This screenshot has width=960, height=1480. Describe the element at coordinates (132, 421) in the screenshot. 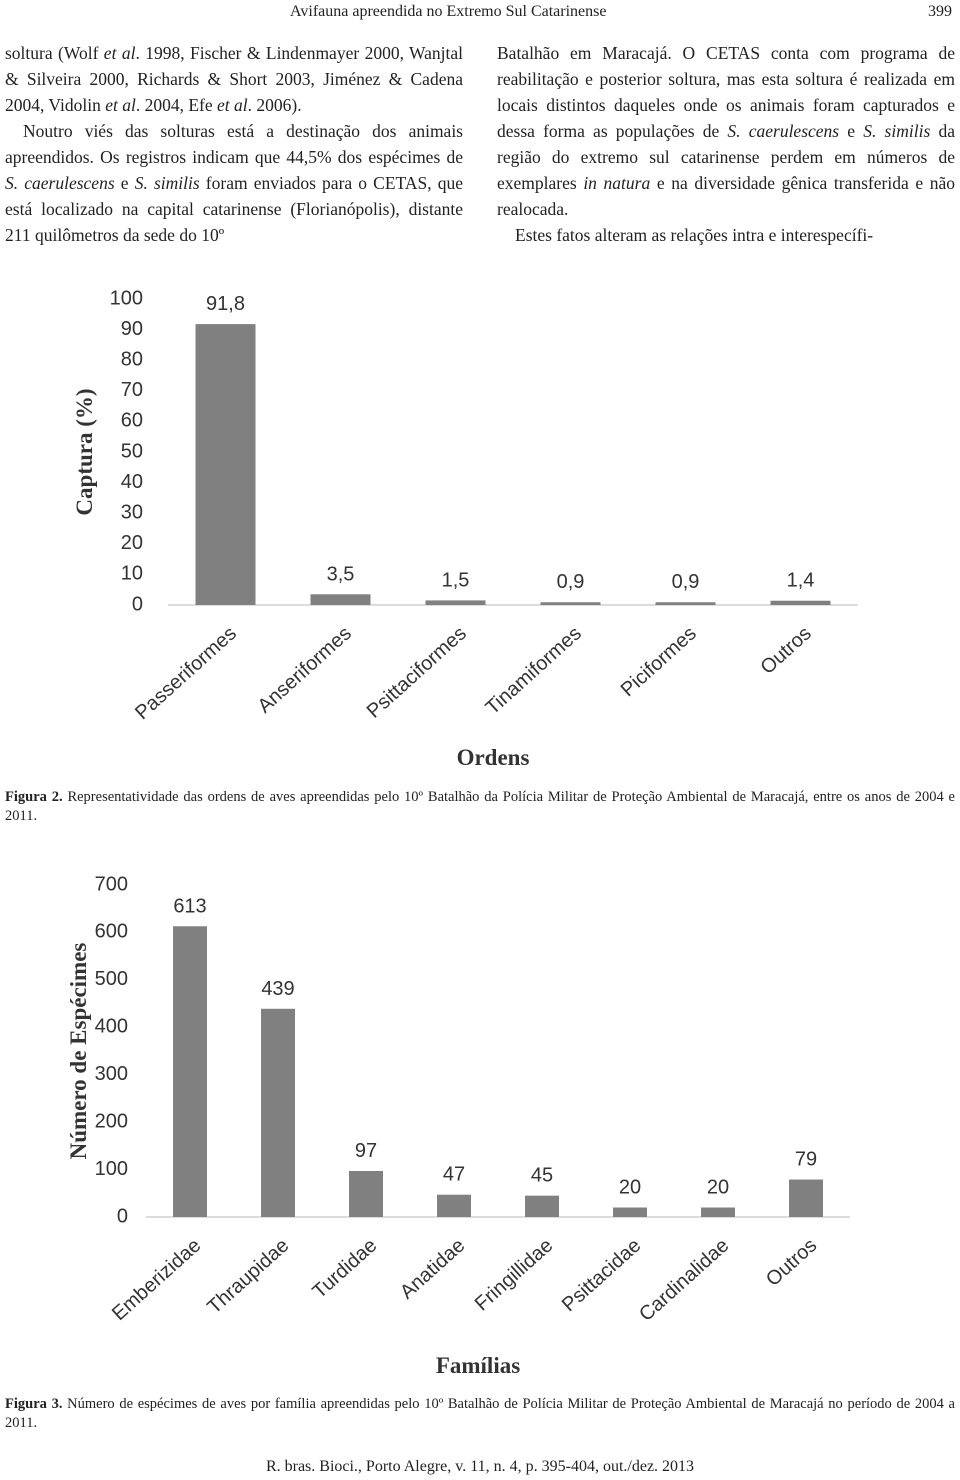

I see `y-tick-label: 60` at that location.